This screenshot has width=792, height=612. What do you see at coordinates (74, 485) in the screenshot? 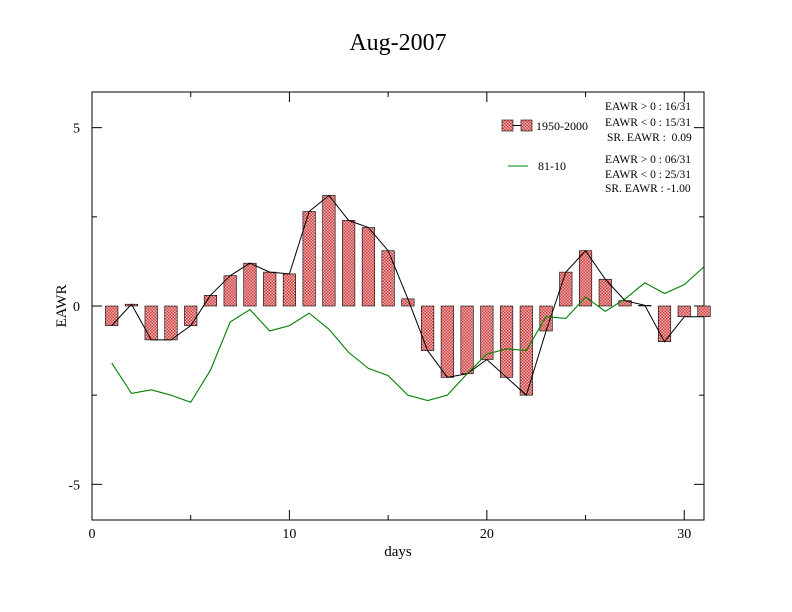
I see `y-tick-label: -5` at bounding box center [74, 485].